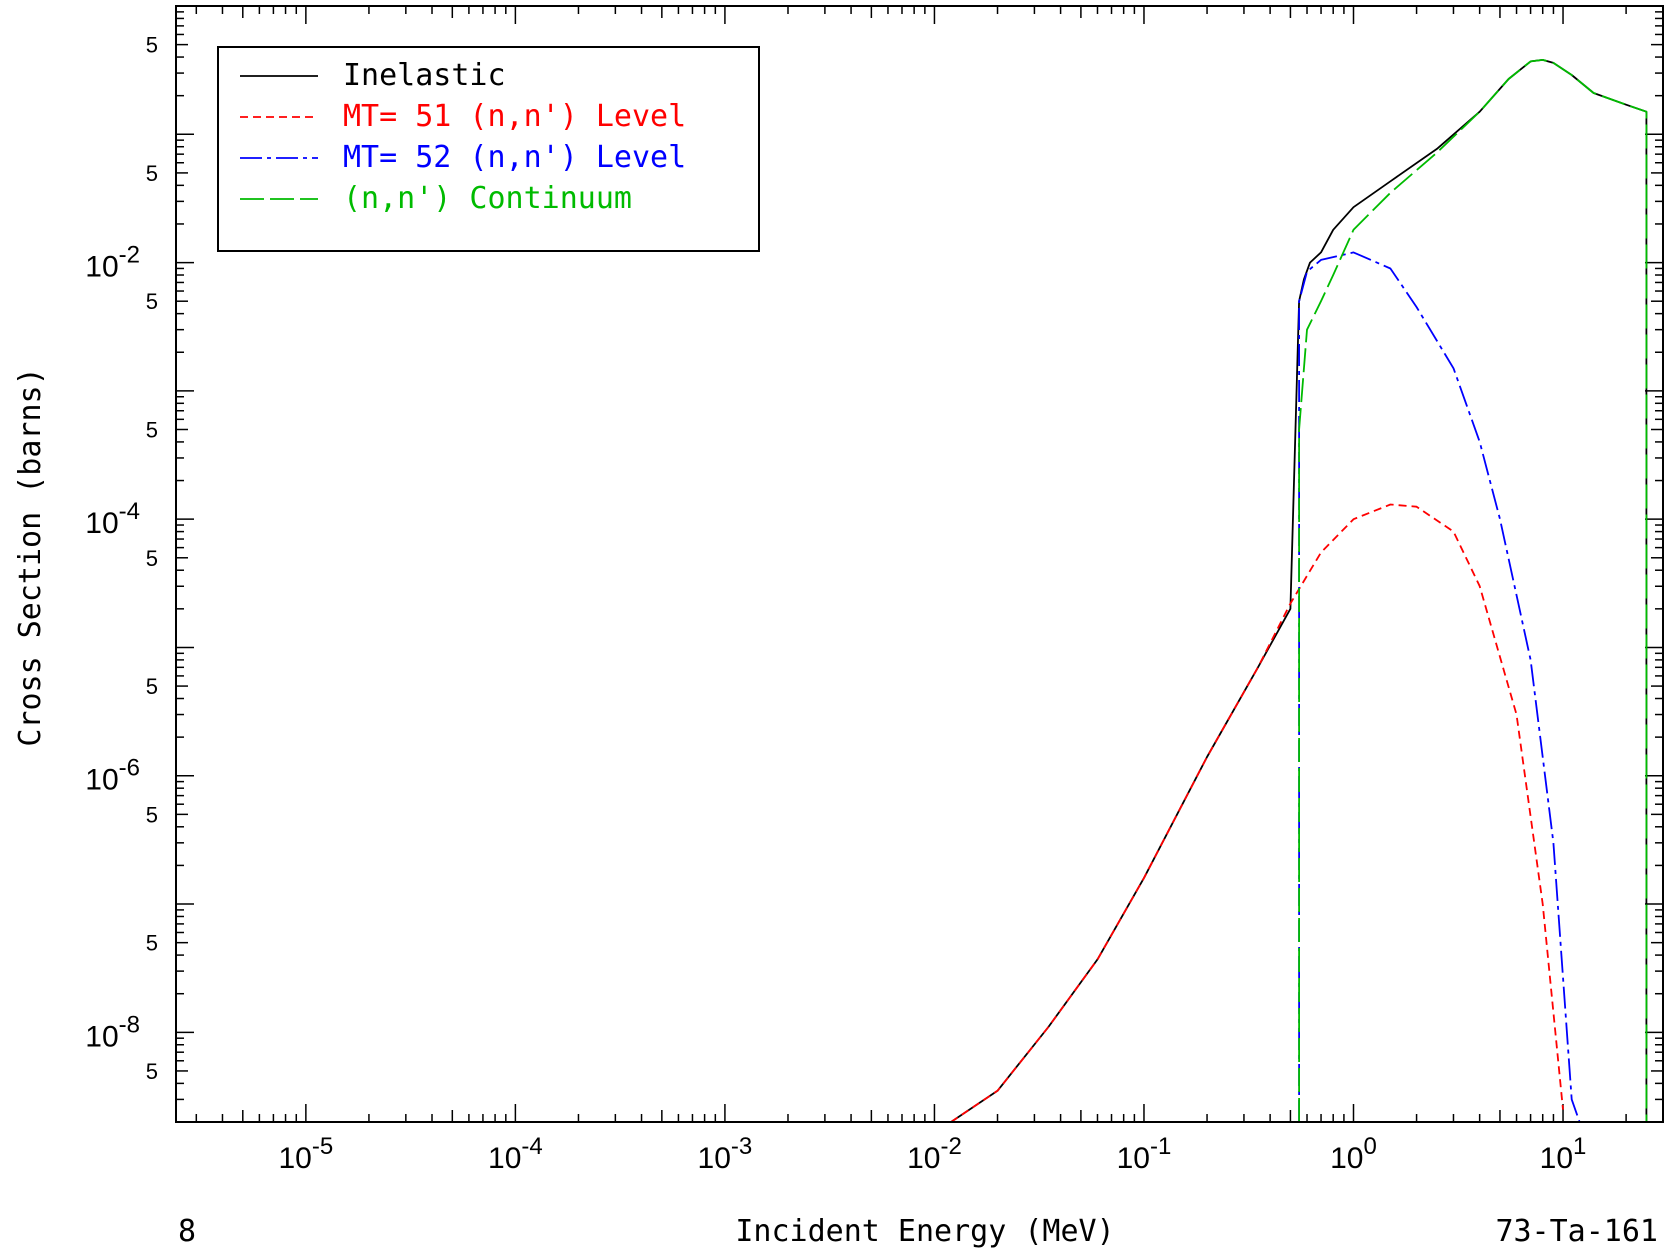 The width and height of the screenshot is (1667, 1251). What do you see at coordinates (515, 1154) in the screenshot?
I see `x-tick-label: 10⁻⁴` at bounding box center [515, 1154].